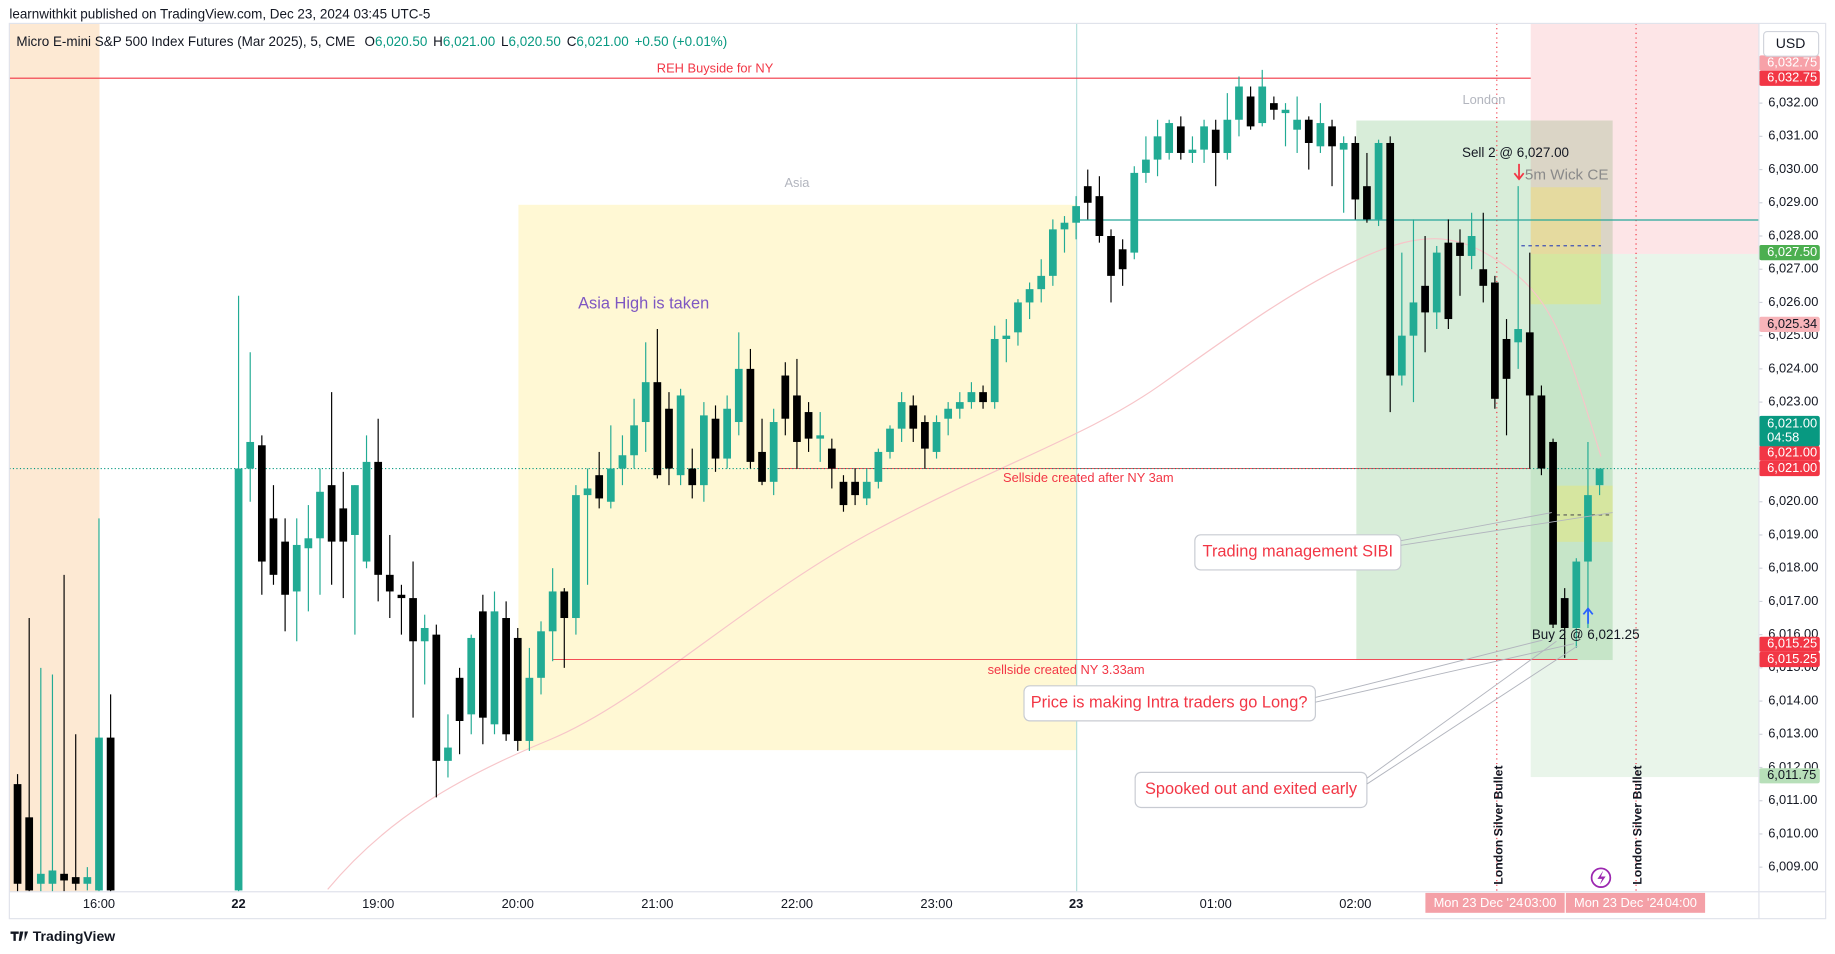 The height and width of the screenshot is (954, 1835). Describe the element at coordinates (1791, 44) in the screenshot. I see `currency-box` at that location.